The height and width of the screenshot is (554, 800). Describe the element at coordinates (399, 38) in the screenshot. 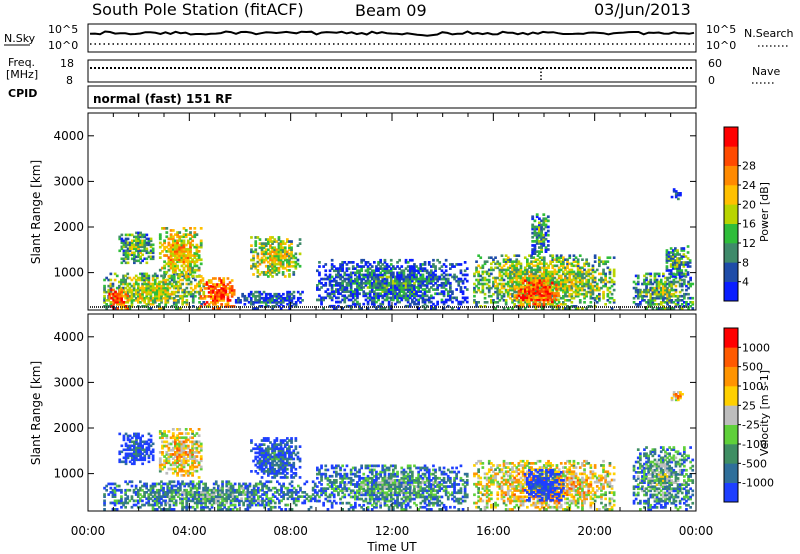

I see `nsky-panel: N.Sky 10^5 10^0 10^5 10^0 N.Search` at that location.